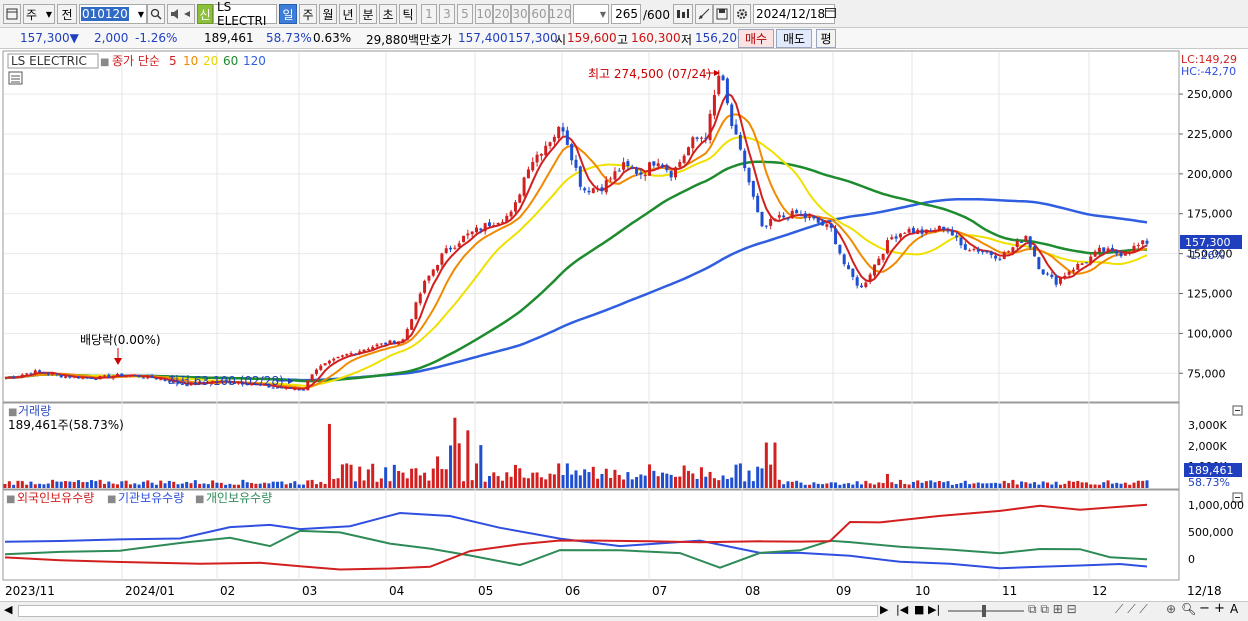 This screenshot has height=621, width=1248. What do you see at coordinates (592, 38) in the screenshot?
I see `open-price: 159,600` at bounding box center [592, 38].